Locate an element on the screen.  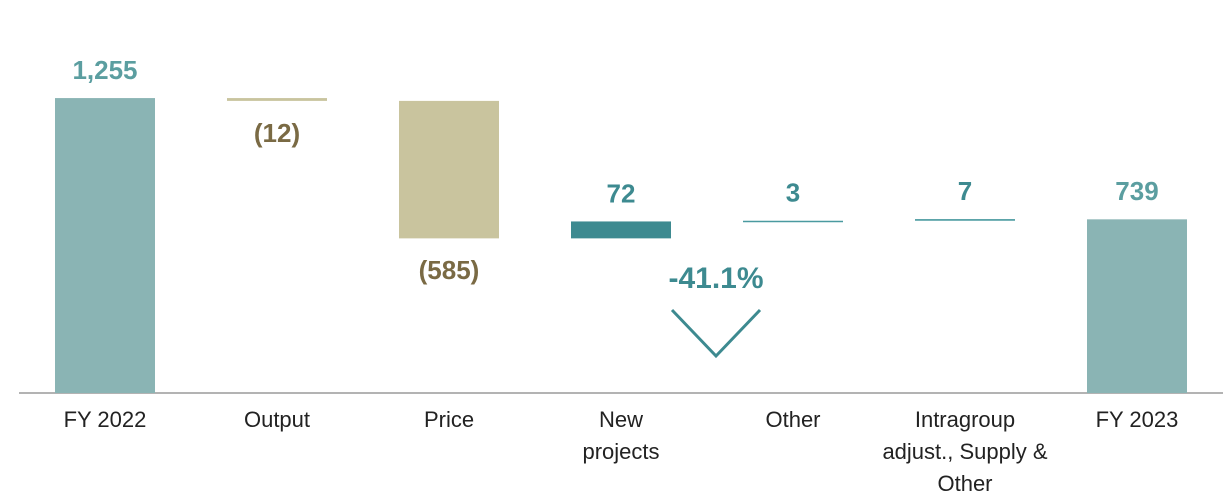
value-label: 3 is located at coordinates (793, 193).